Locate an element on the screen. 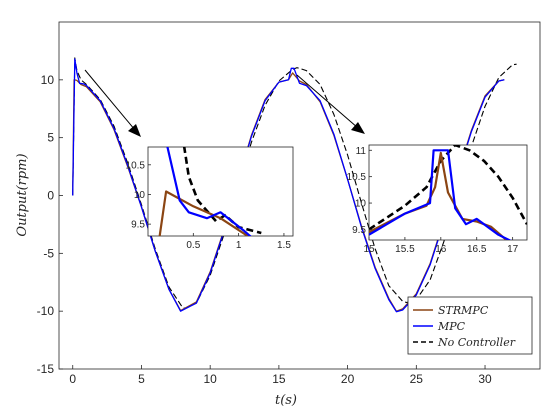  x-tick-label: 30 is located at coordinates (485, 379).